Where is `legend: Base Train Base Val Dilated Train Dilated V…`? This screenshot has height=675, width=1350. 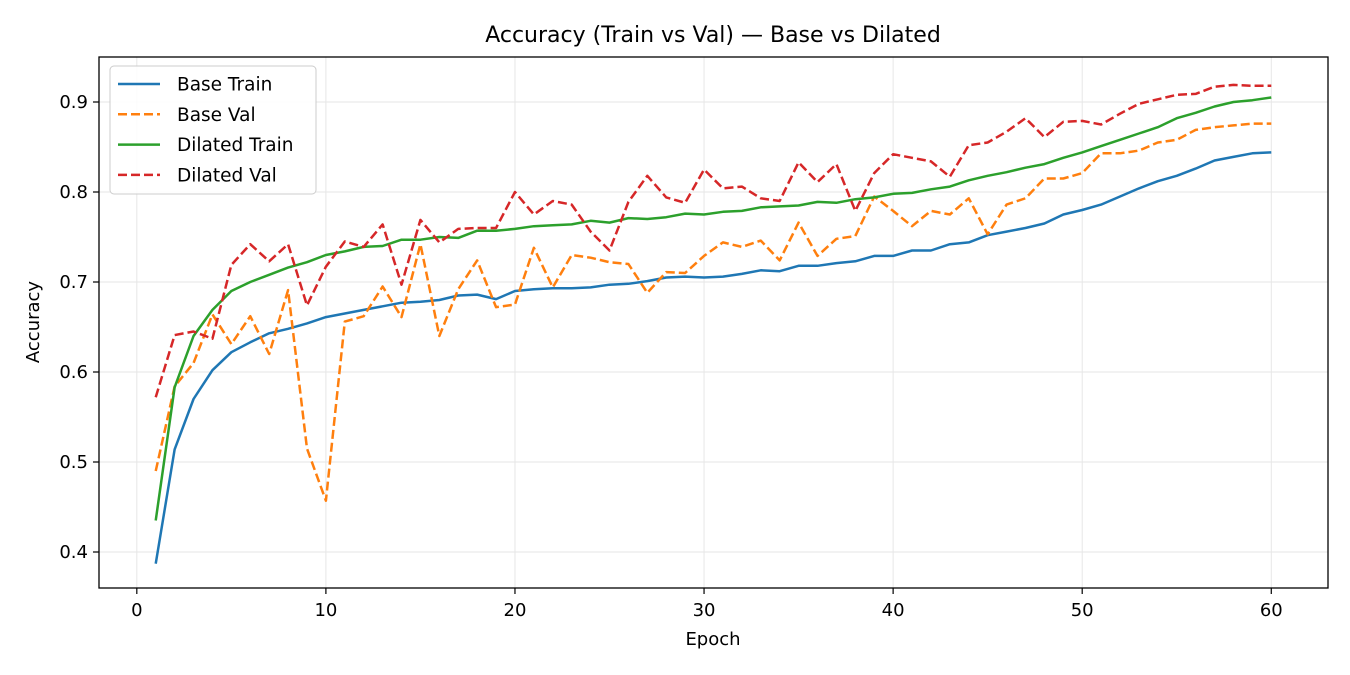 legend: Base Train Base Val Dilated Train Dilated V… is located at coordinates (213, 130).